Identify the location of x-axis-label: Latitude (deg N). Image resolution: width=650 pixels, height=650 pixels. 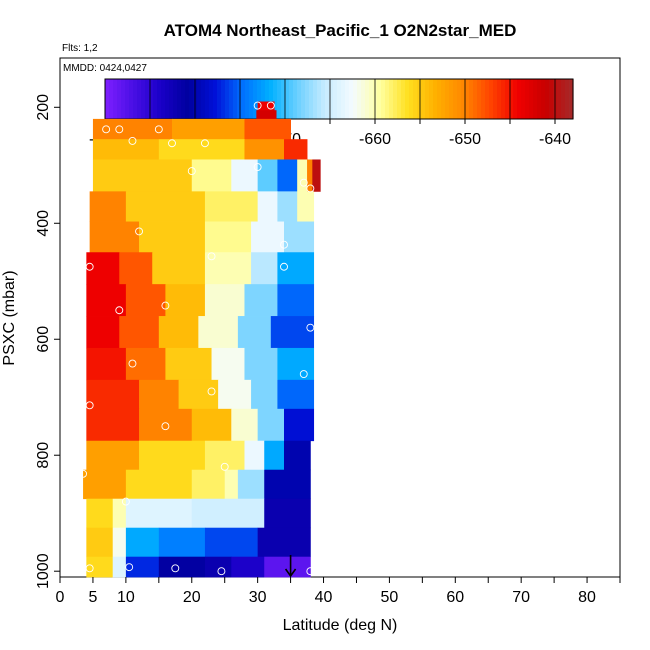
(340, 625).